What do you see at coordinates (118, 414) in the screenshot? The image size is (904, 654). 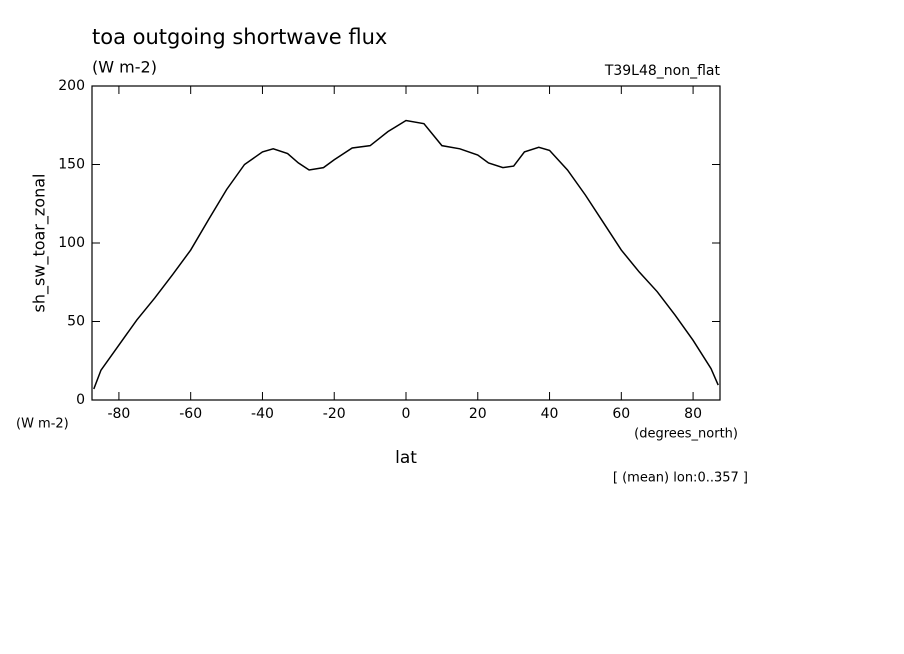 I see `x-tick-label: -80` at bounding box center [118, 414].